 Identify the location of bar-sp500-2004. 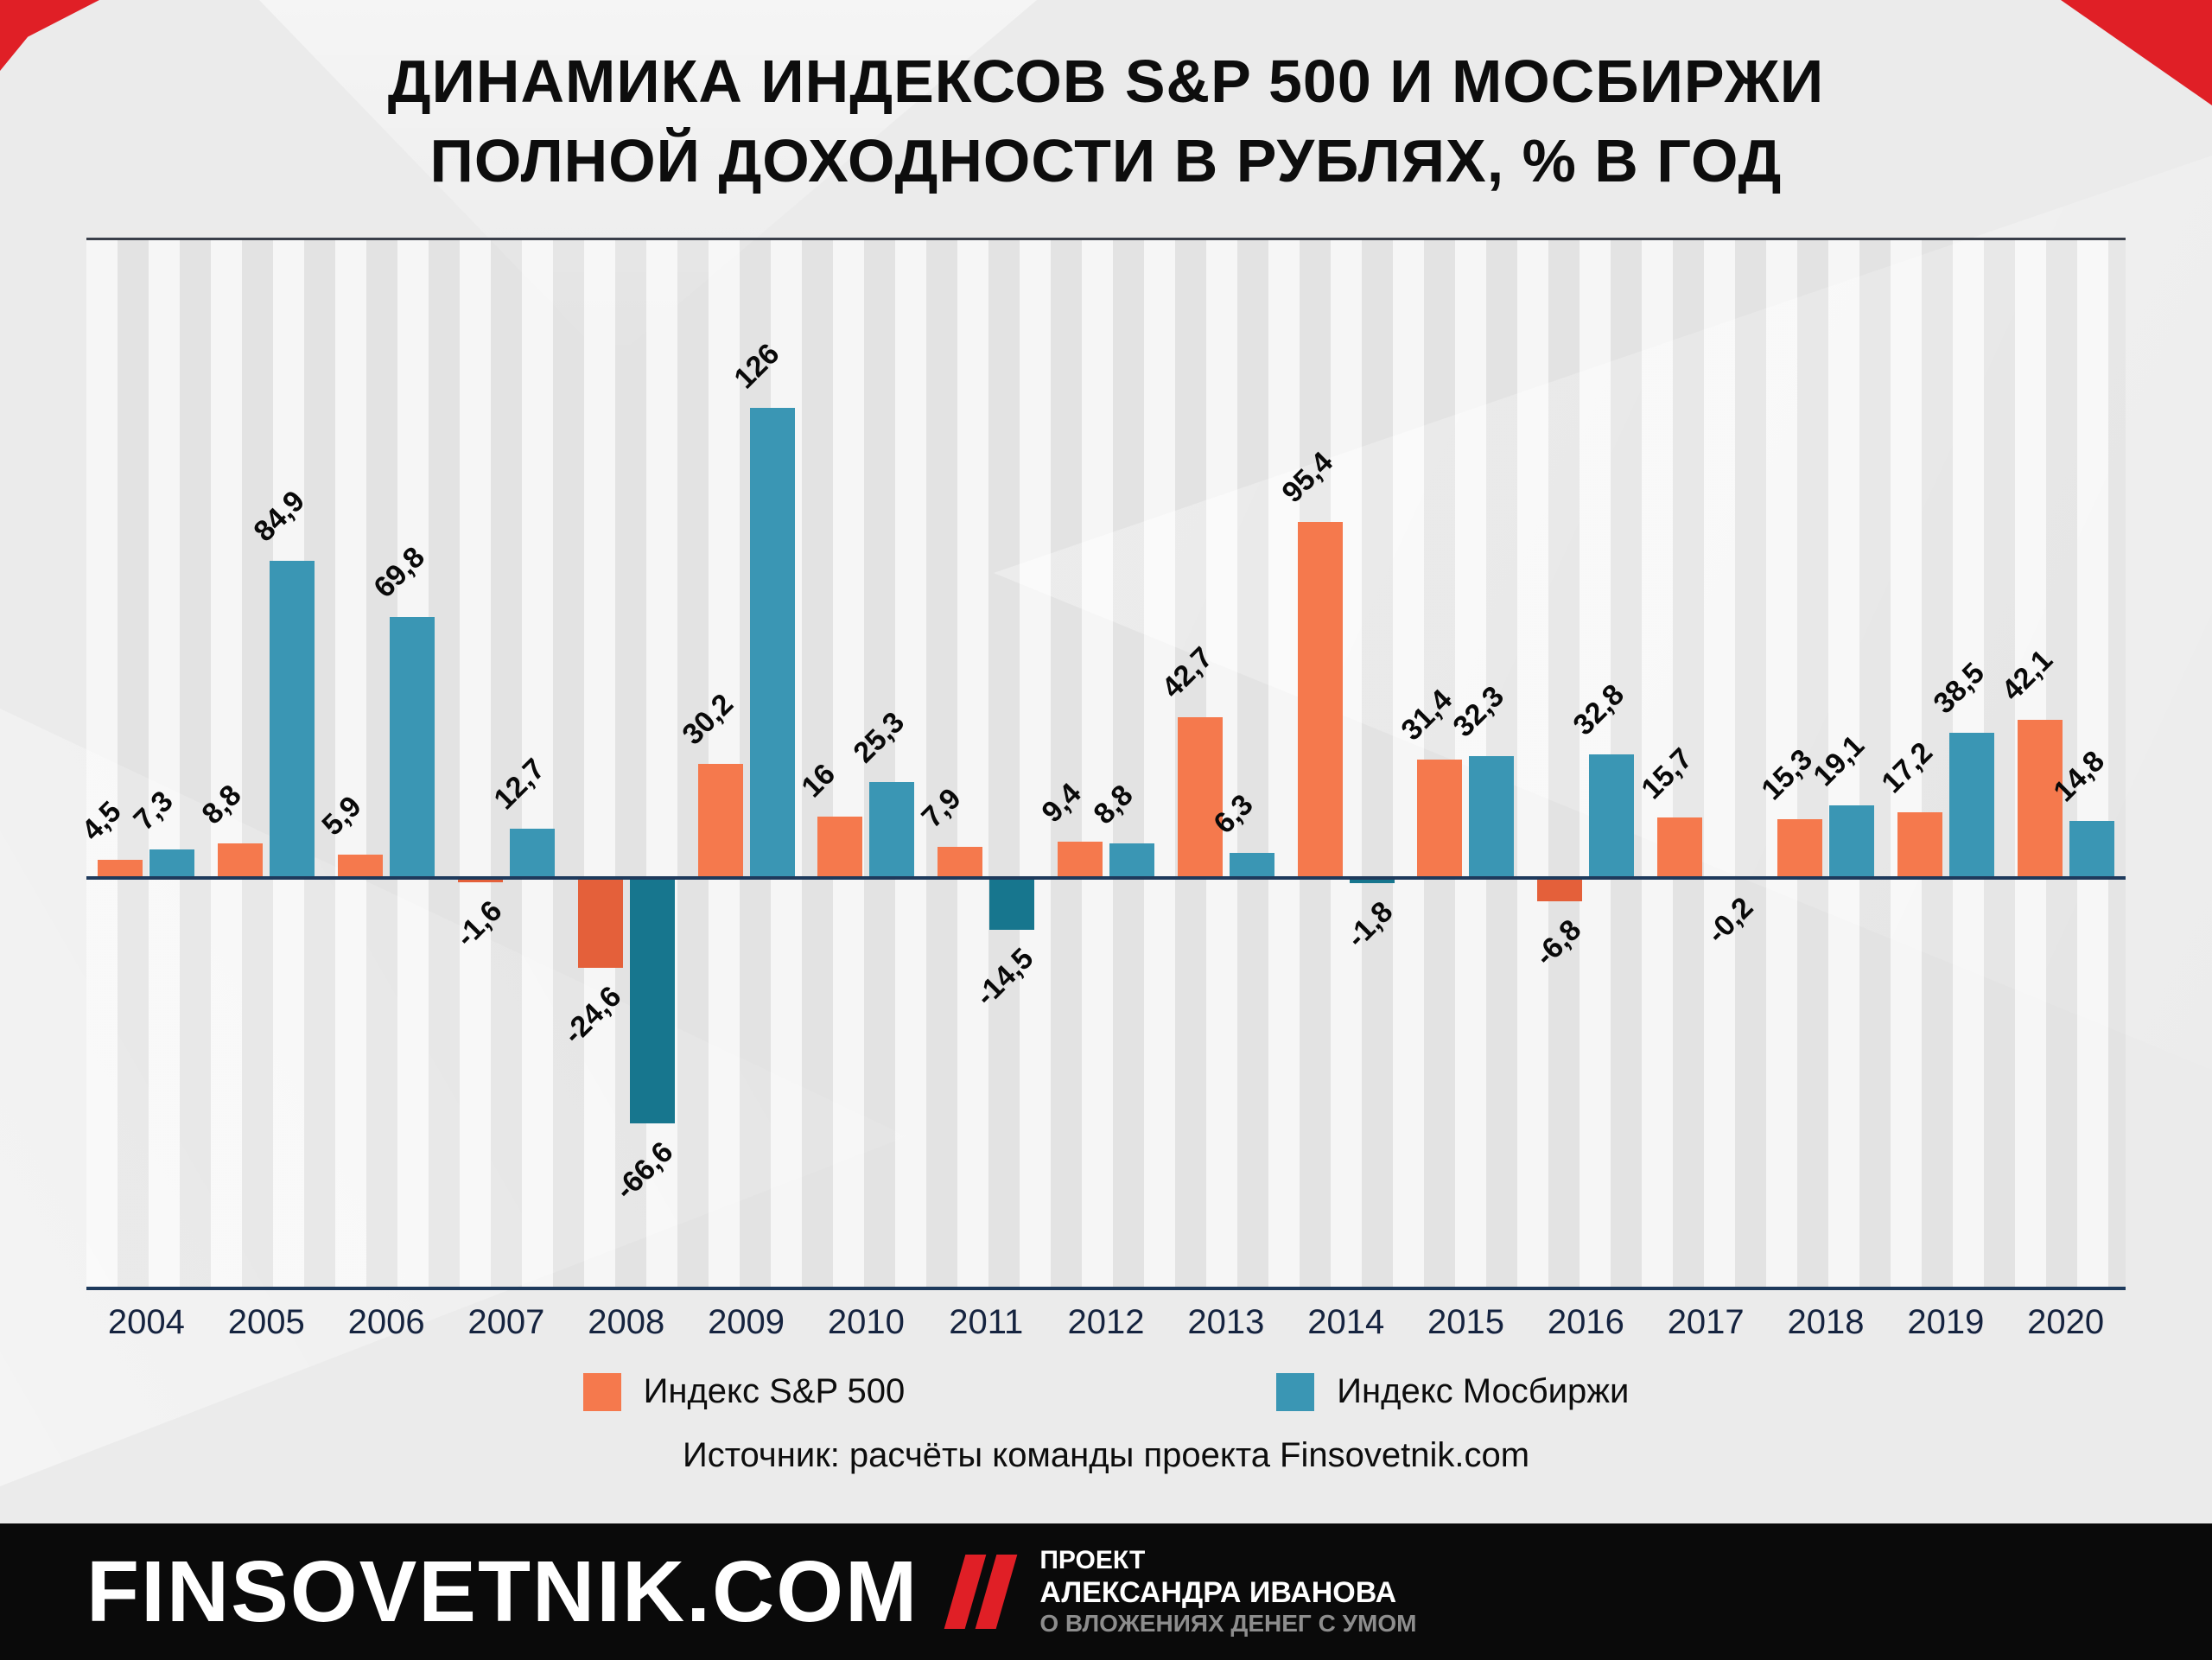
(120, 867).